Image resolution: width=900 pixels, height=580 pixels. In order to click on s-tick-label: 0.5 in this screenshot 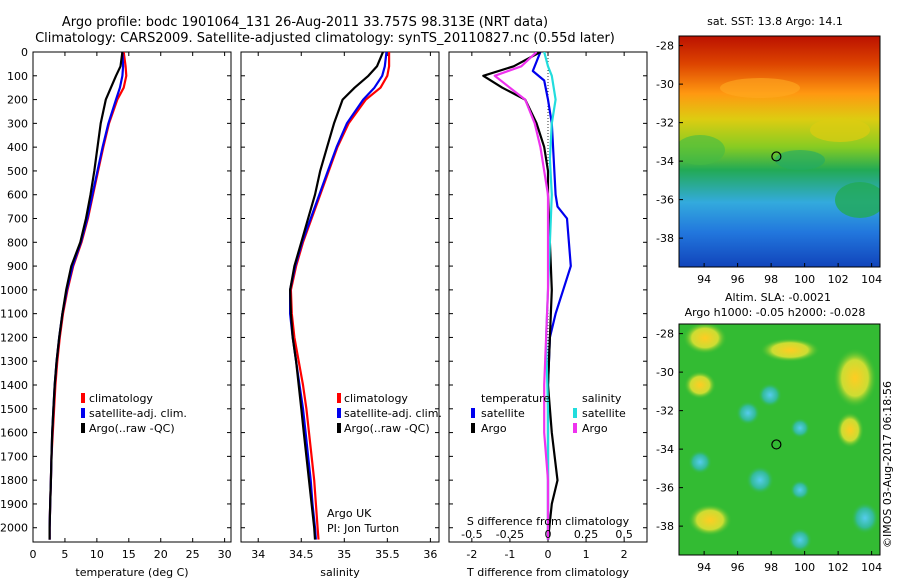, I will do `click(624, 534)`.